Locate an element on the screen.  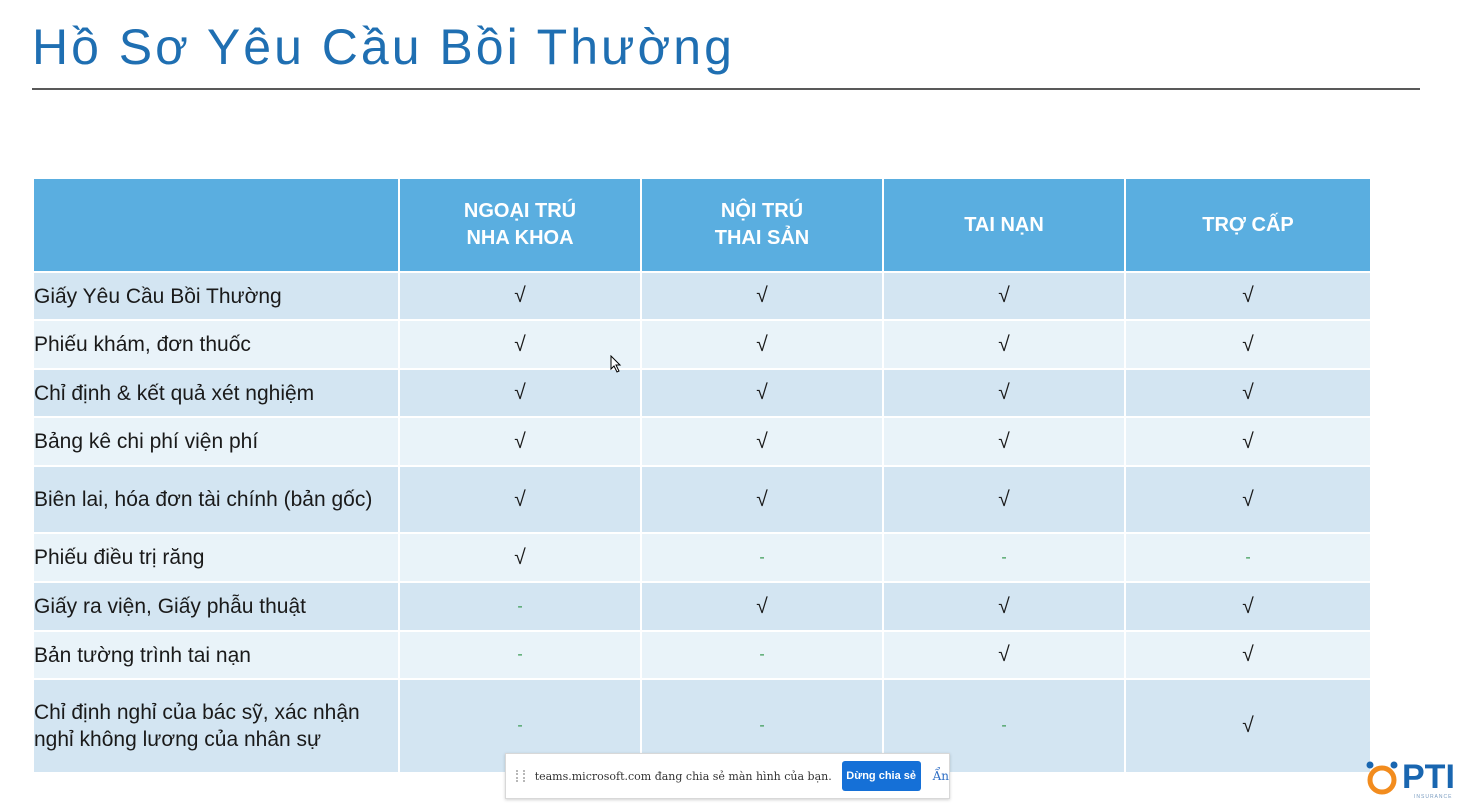
logo-ring-icon is located at coordinates (1382, 778).